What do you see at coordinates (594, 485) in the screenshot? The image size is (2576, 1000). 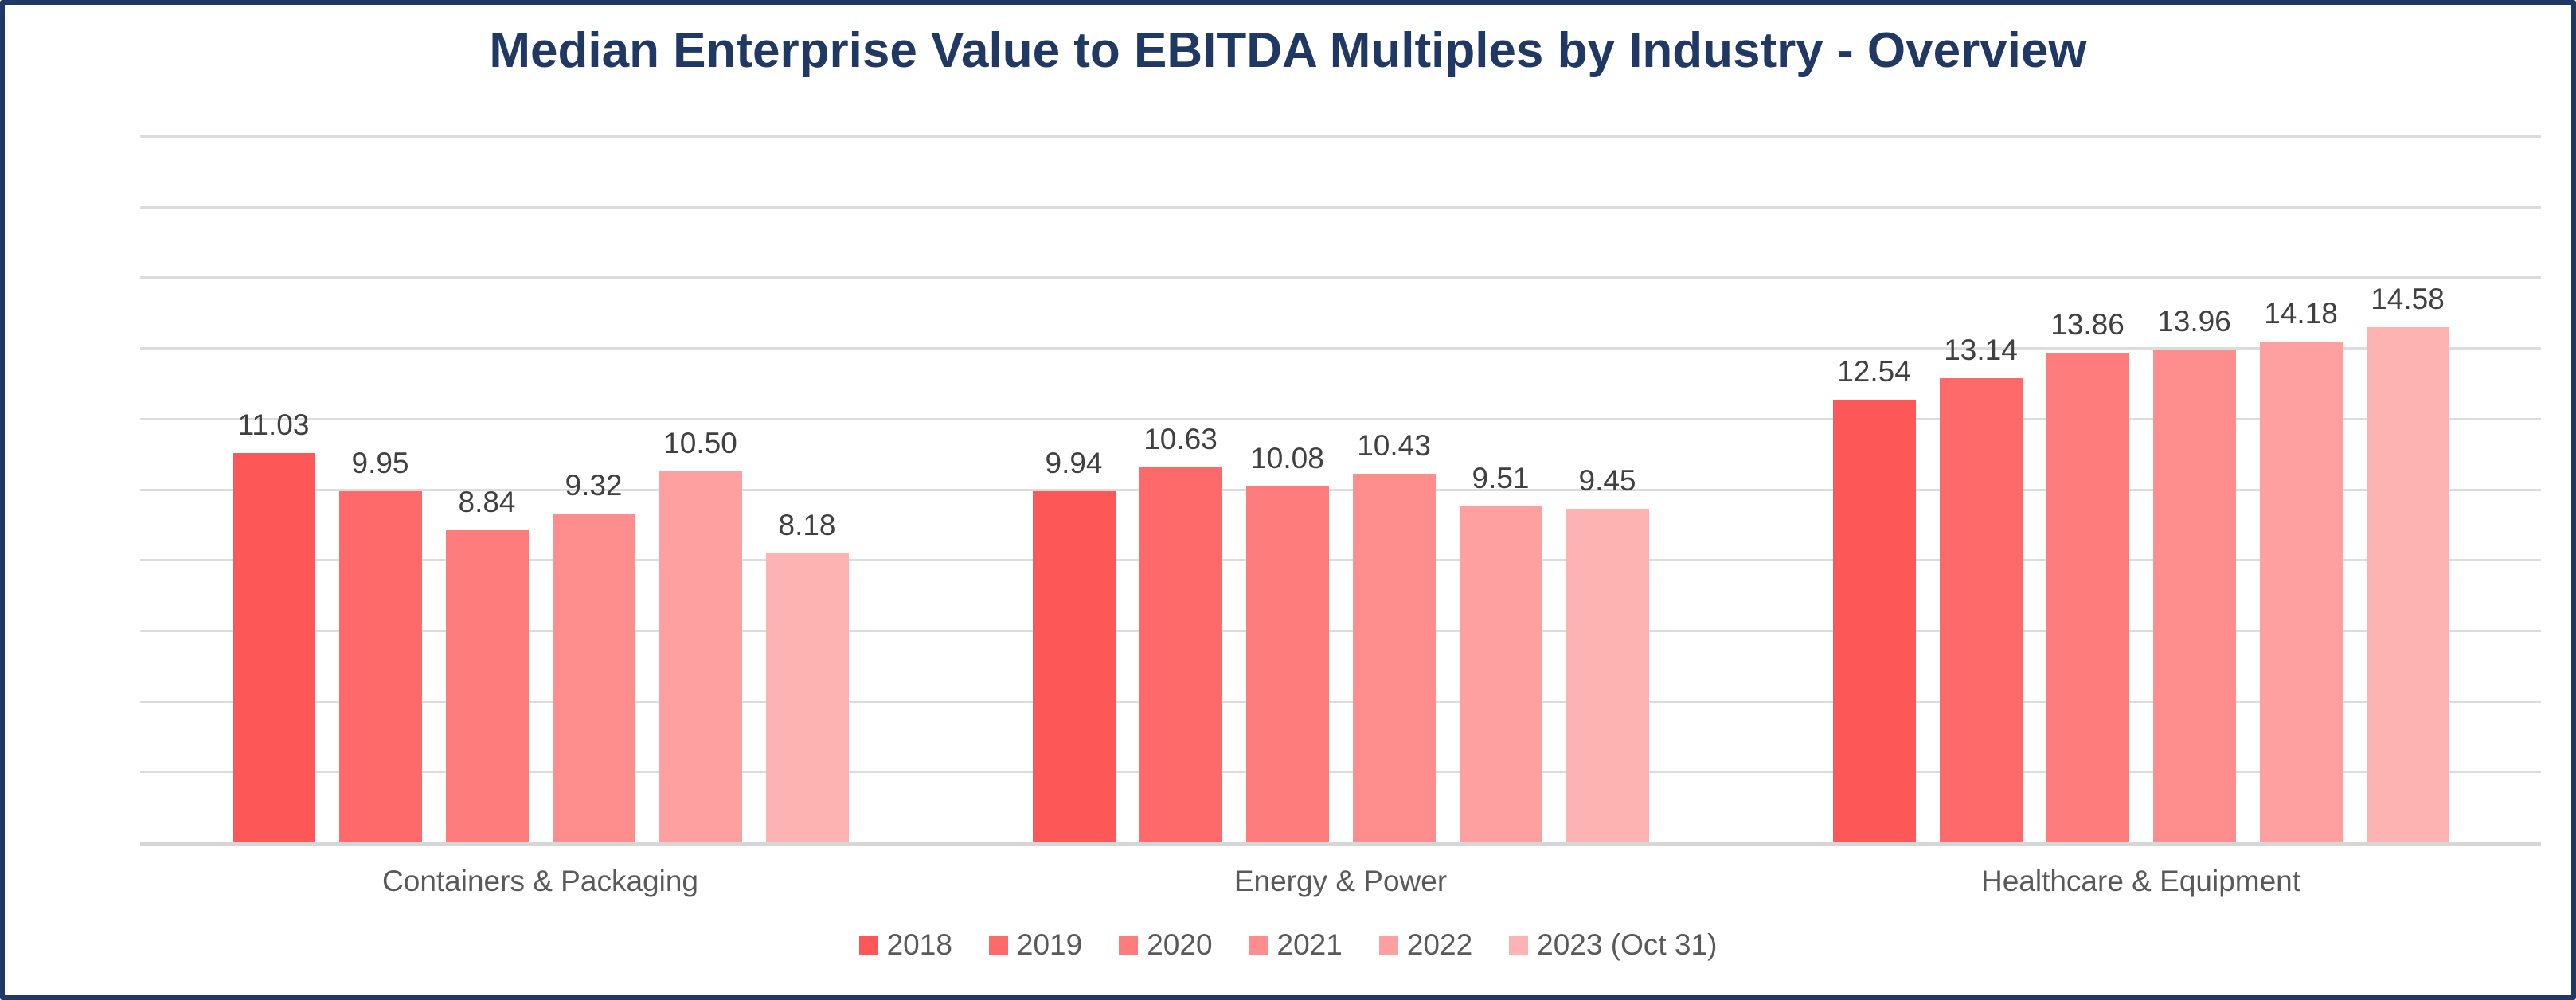 I see `bar-value-label: 9.32` at bounding box center [594, 485].